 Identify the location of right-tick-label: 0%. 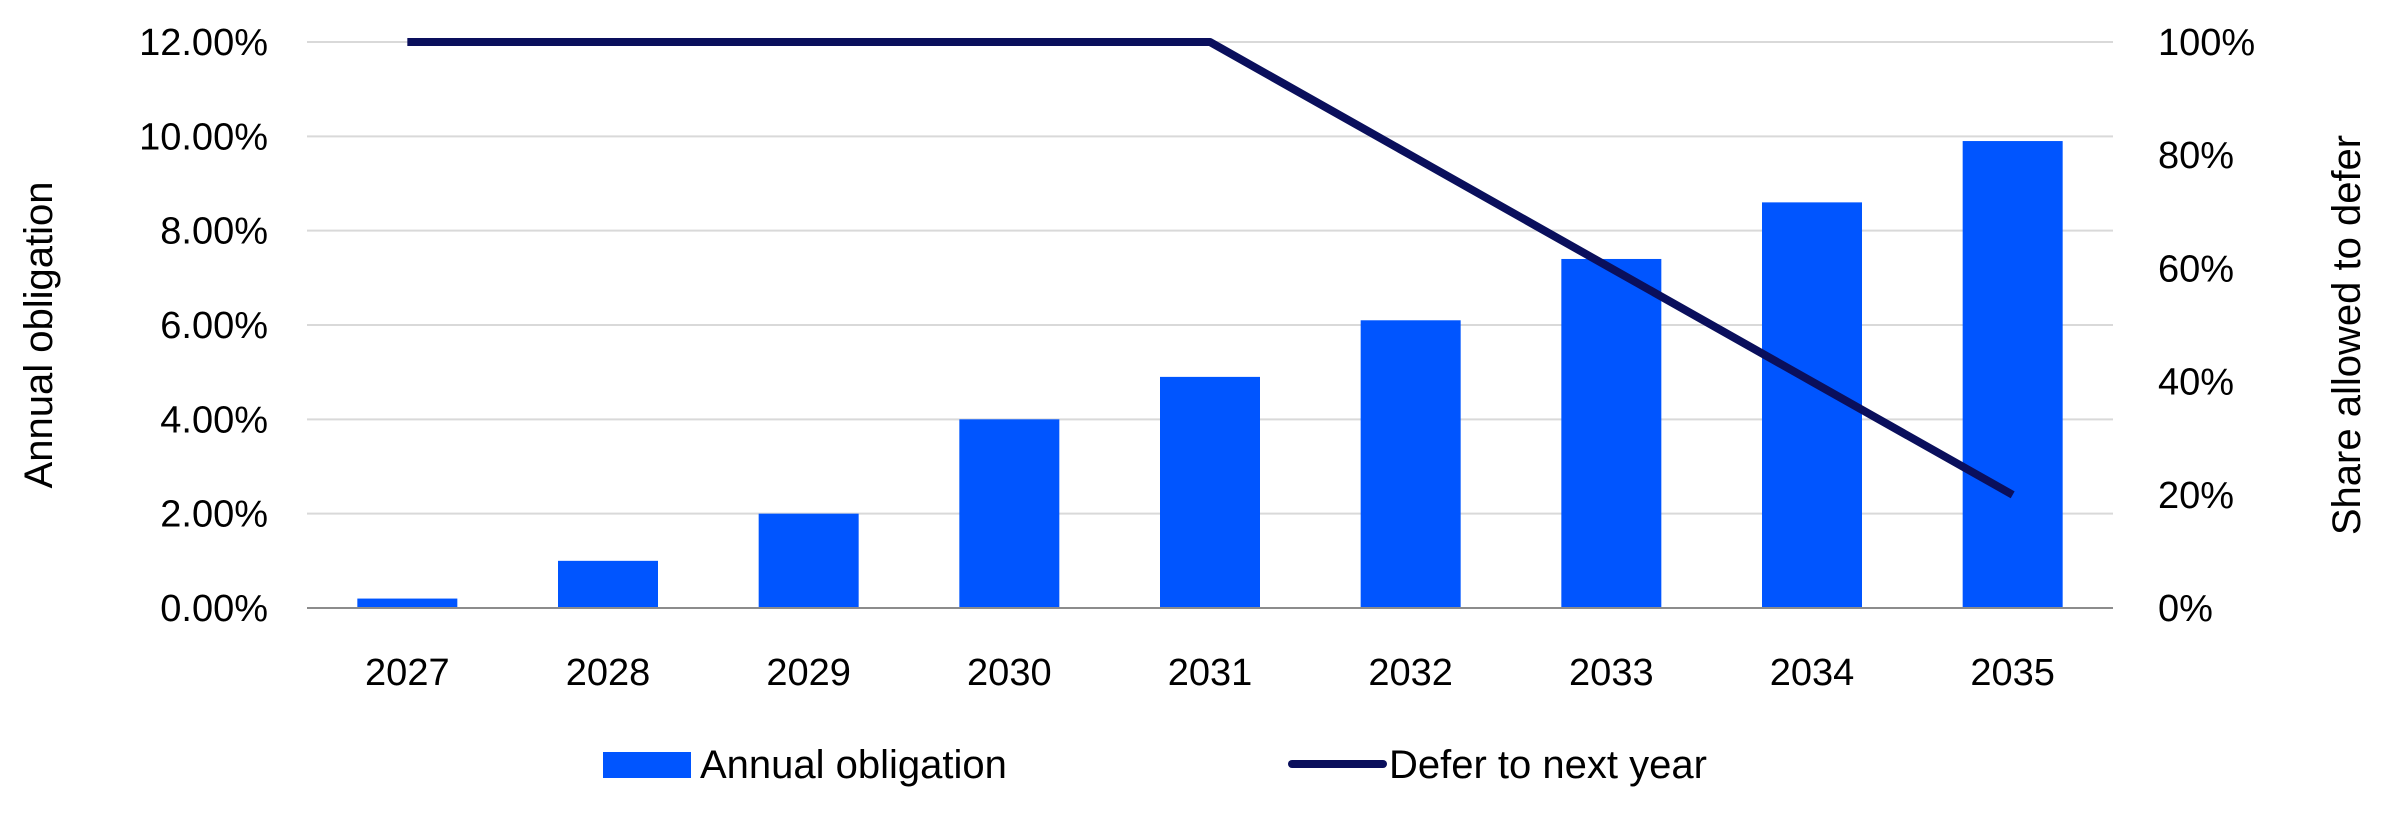
(2185, 609).